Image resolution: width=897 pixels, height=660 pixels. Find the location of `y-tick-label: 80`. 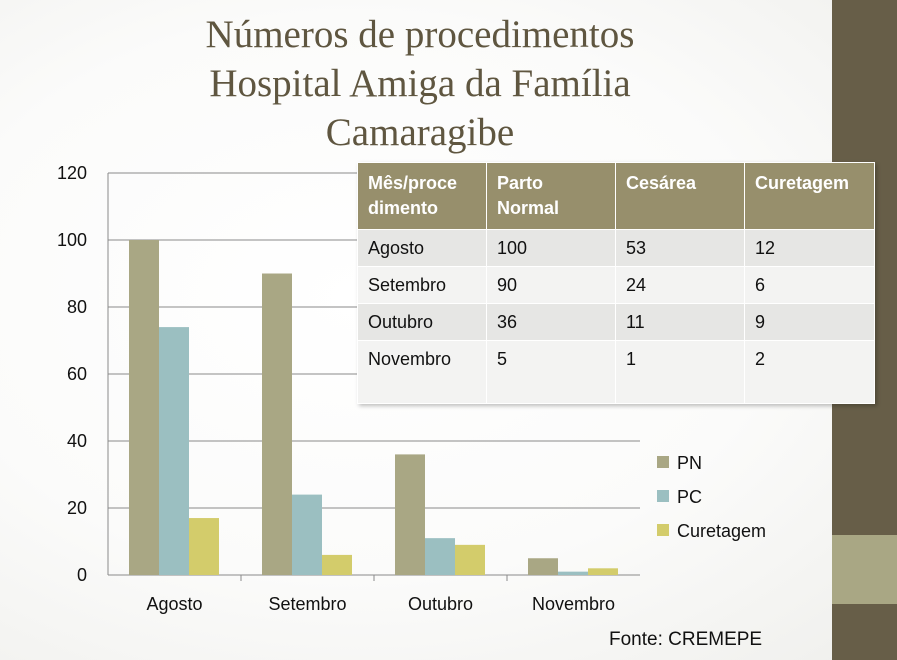

y-tick-label: 80 is located at coordinates (77, 307).